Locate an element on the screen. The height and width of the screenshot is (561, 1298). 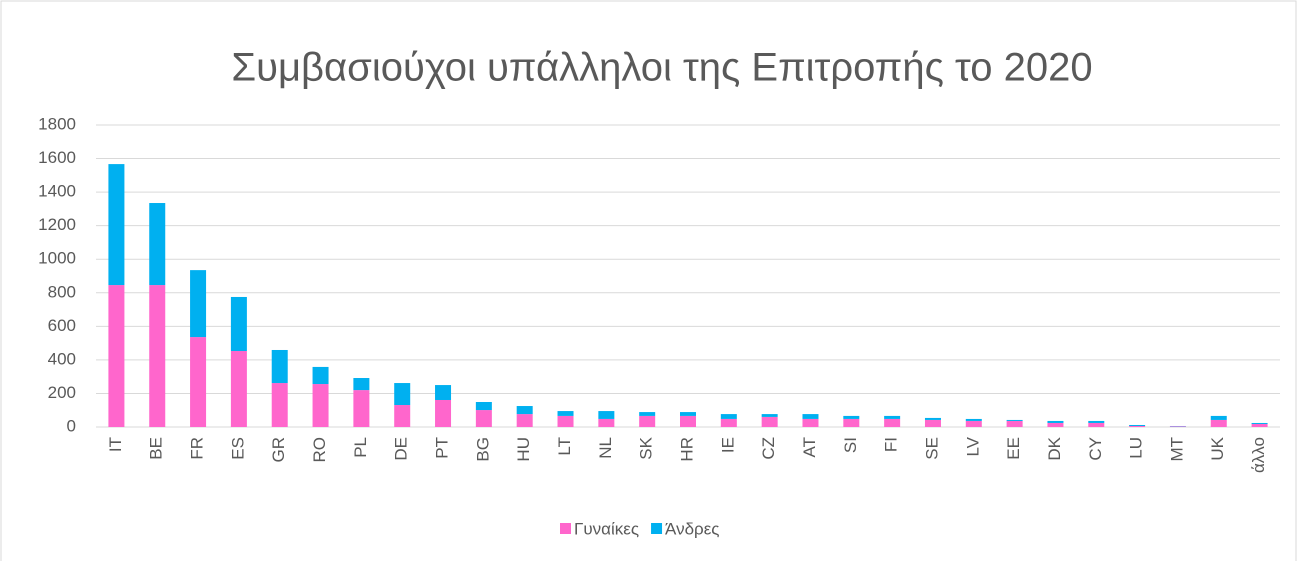
x-tick-label: άλλο is located at coordinates (1258, 455).